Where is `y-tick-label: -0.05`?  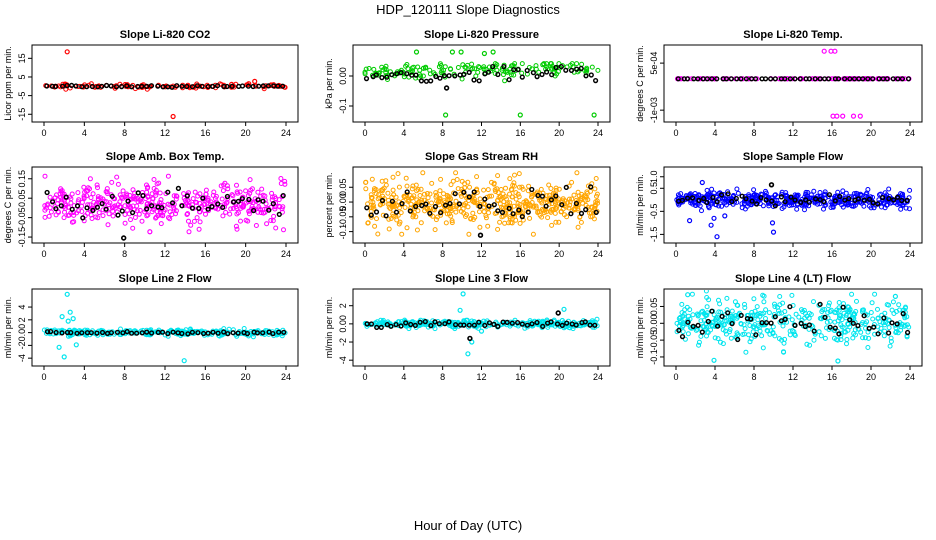 y-tick-label: -0.05 is located at coordinates (22, 217).